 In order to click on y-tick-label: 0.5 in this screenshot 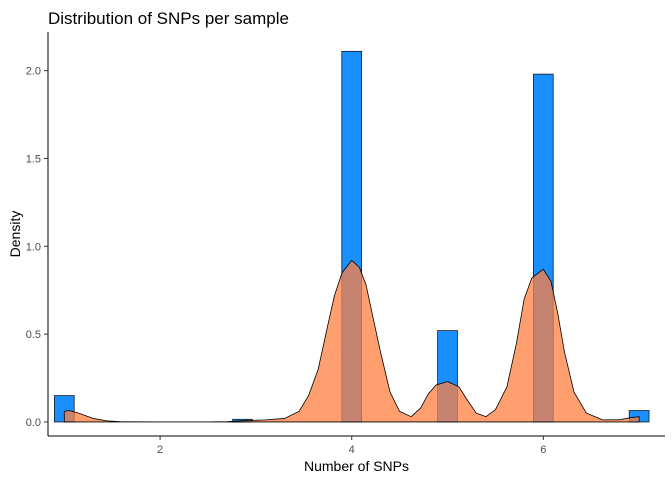, I will do `click(33, 335)`.